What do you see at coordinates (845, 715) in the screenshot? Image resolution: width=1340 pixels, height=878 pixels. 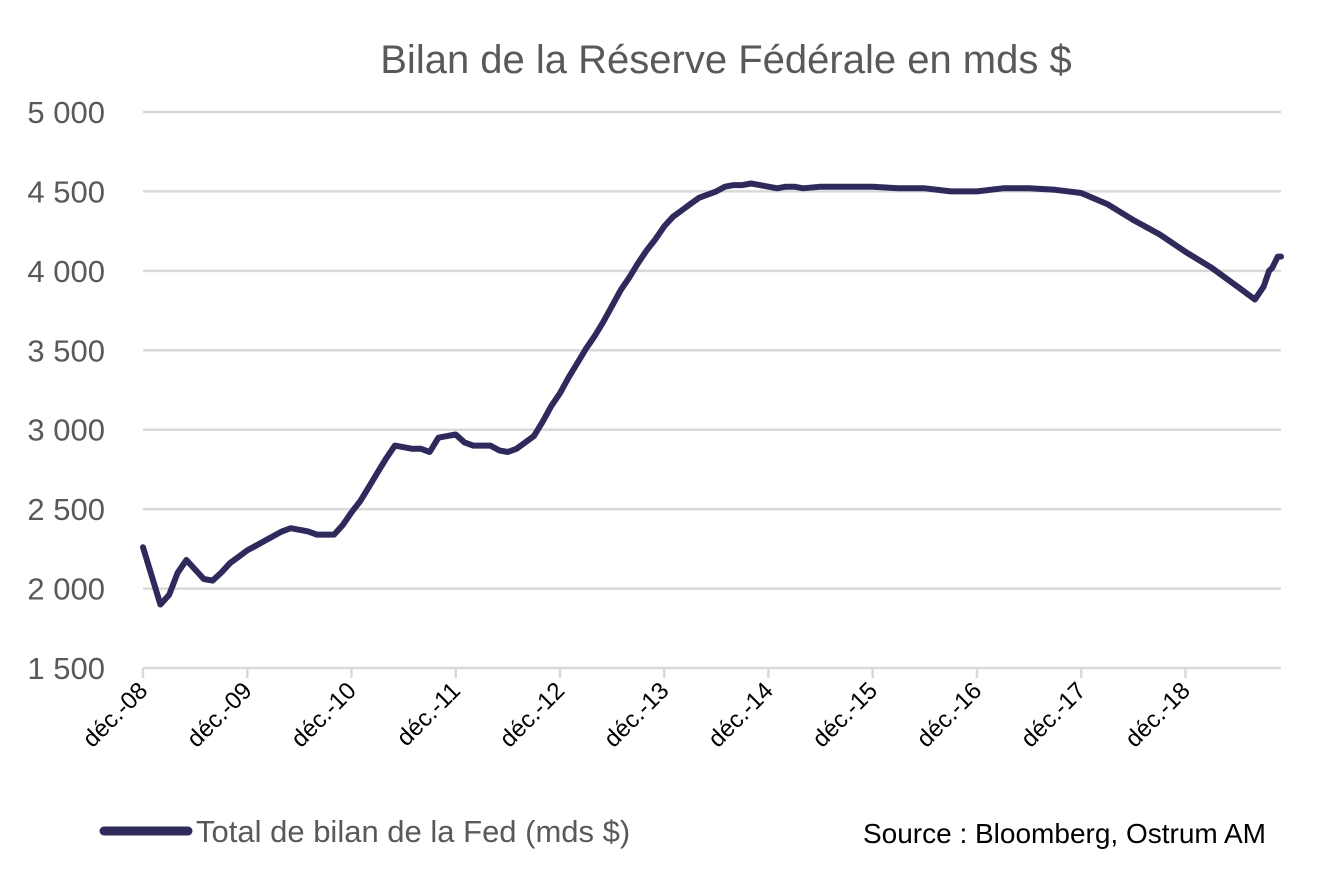 I see `x-tick-label: déc.-15` at bounding box center [845, 715].